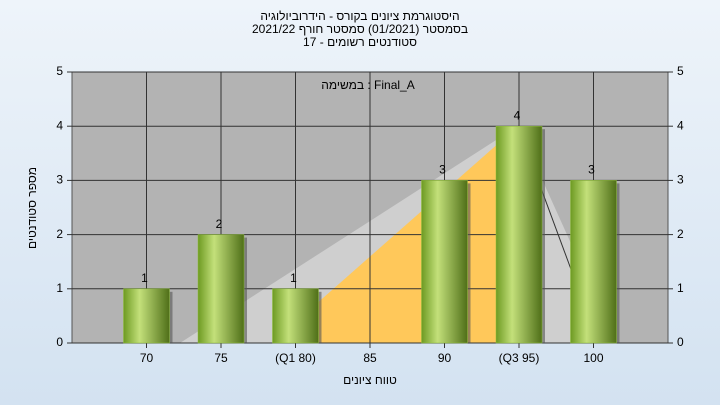 The width and height of the screenshot is (720, 405). What do you see at coordinates (32, 208) in the screenshot?
I see `y-axis-label: מספר סטודנטים` at bounding box center [32, 208].